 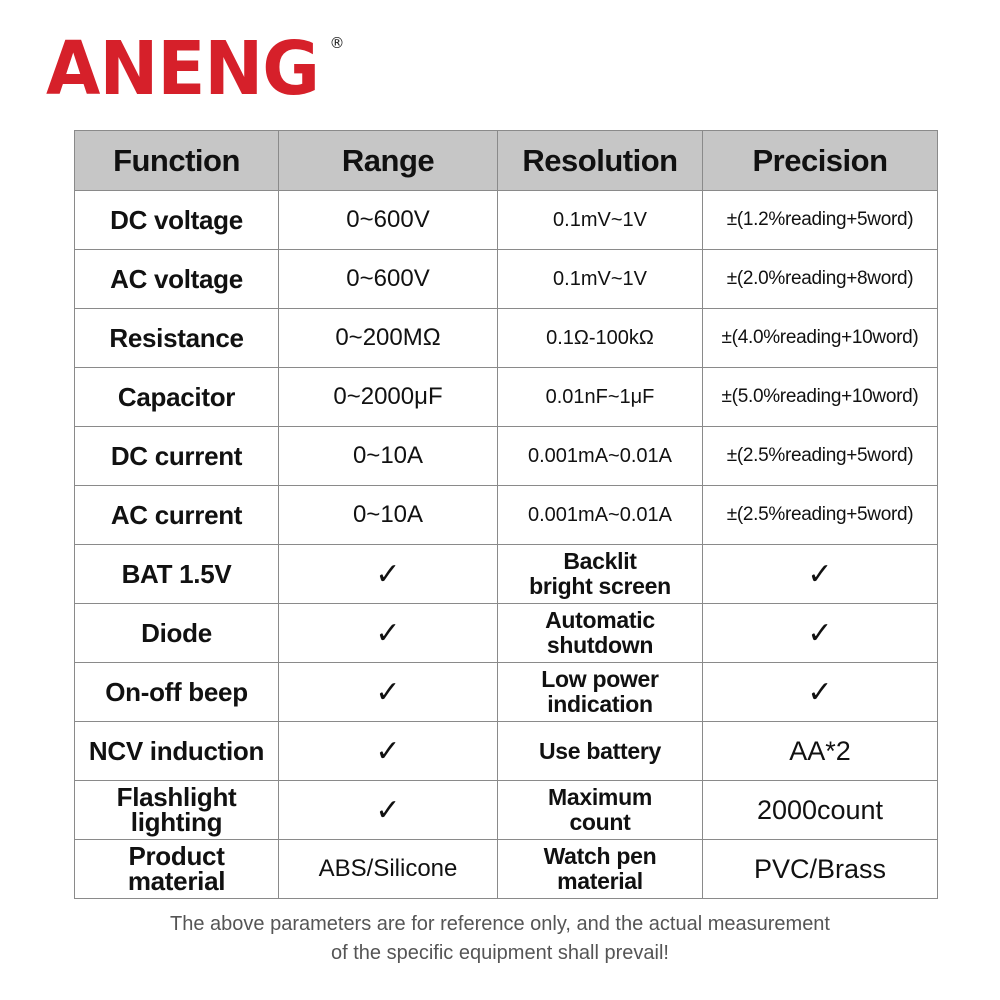 I want to click on feature-label: Flashlight lighting, so click(x=176, y=810).